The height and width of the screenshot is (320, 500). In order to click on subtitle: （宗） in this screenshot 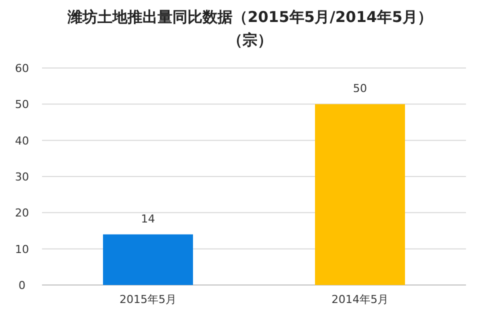, I will do `click(250, 40)`.